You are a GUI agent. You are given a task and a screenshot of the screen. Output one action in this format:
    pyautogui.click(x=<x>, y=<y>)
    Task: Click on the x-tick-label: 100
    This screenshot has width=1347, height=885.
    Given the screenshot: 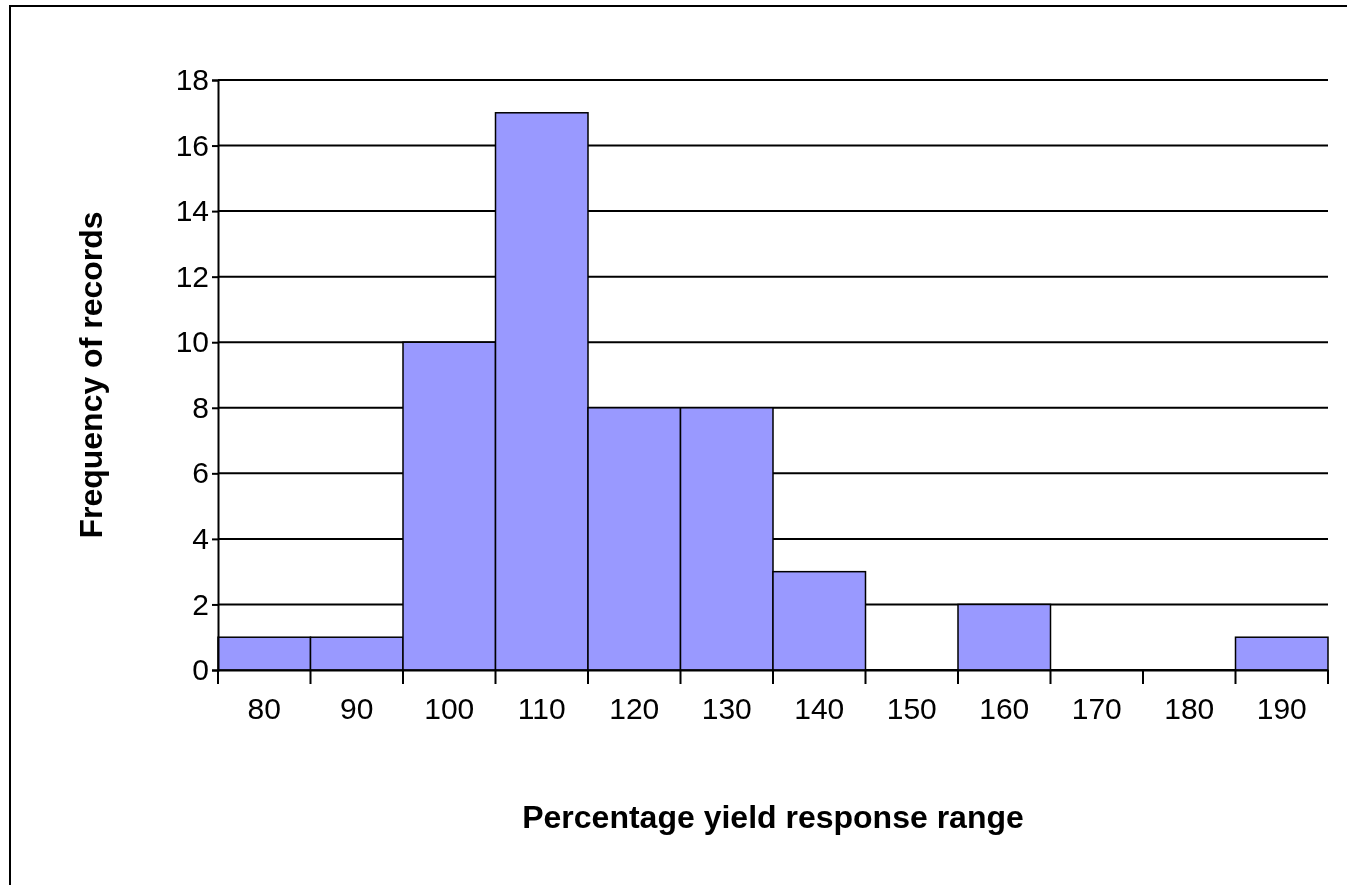 What is the action you would take?
    pyautogui.click(x=449, y=709)
    